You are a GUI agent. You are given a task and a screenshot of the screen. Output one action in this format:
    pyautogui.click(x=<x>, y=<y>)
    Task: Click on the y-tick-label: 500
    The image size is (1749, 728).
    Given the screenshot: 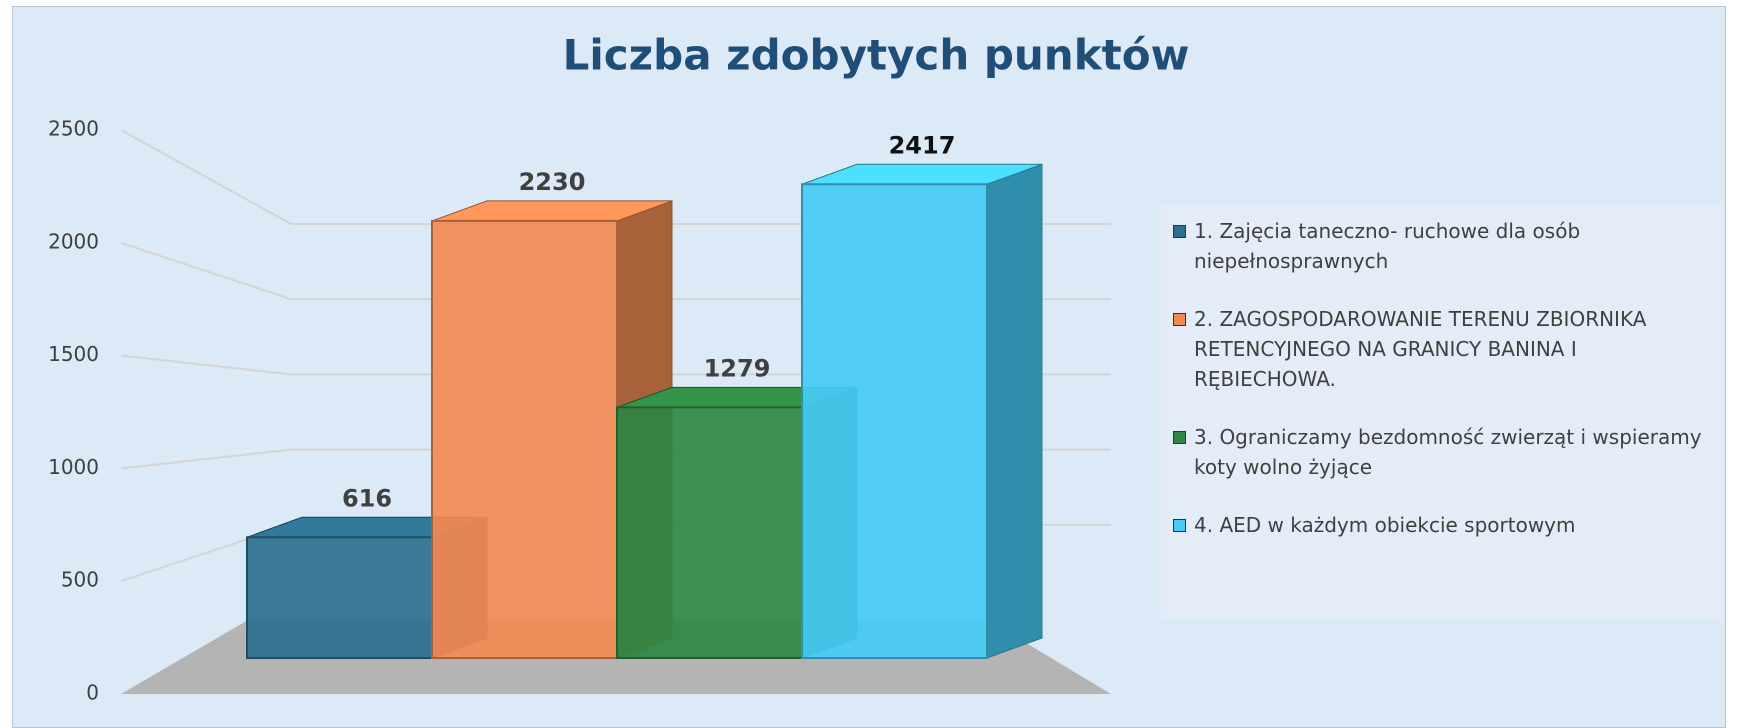 What is the action you would take?
    pyautogui.click(x=80, y=580)
    